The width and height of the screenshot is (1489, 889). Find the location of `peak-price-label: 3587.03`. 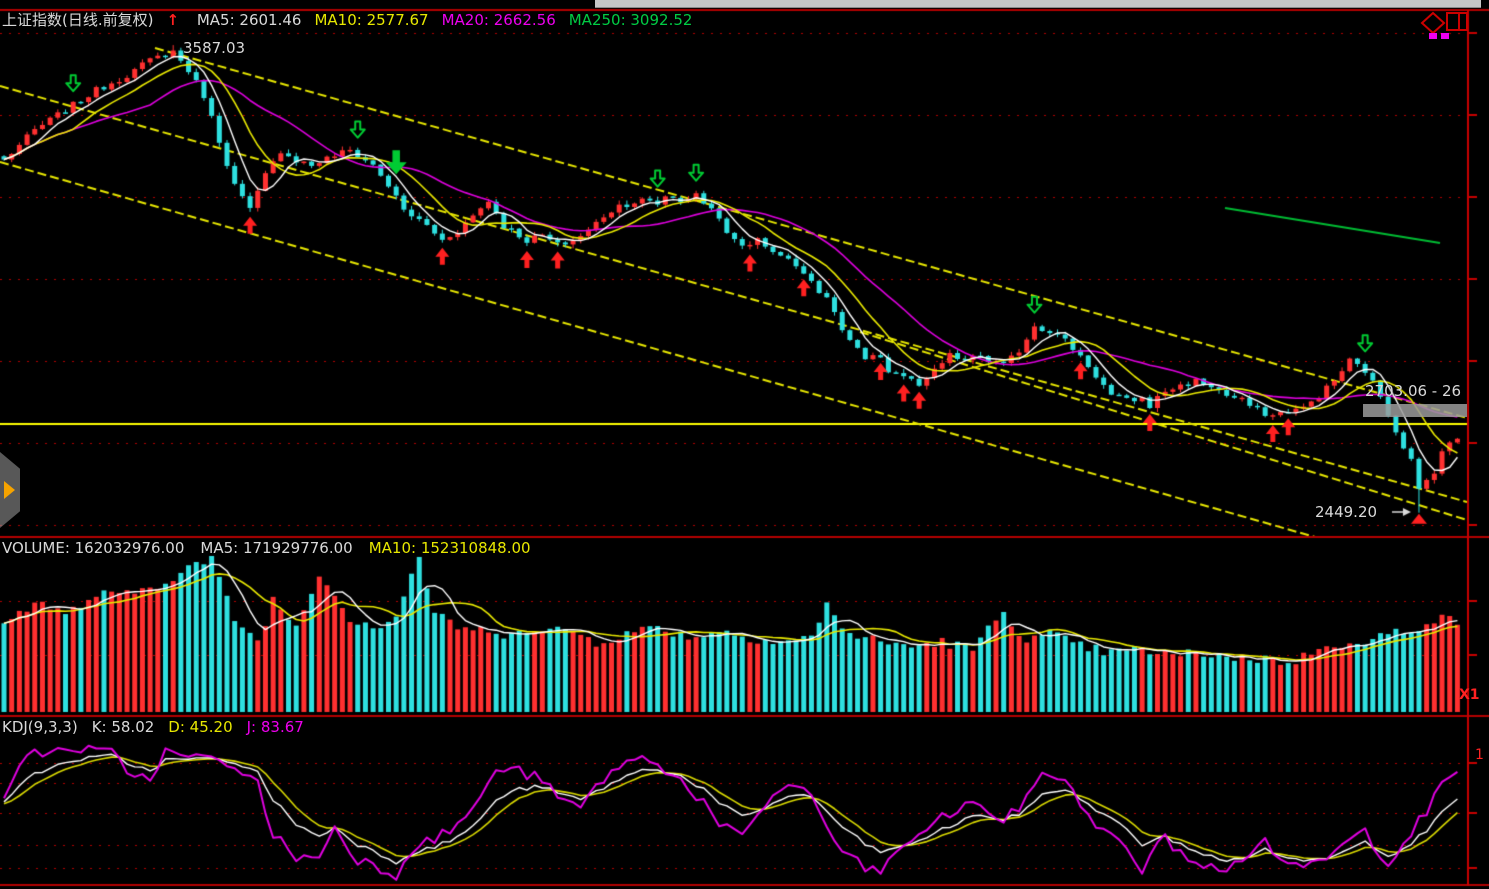

peak-price-label: 3587.03 is located at coordinates (214, 48).